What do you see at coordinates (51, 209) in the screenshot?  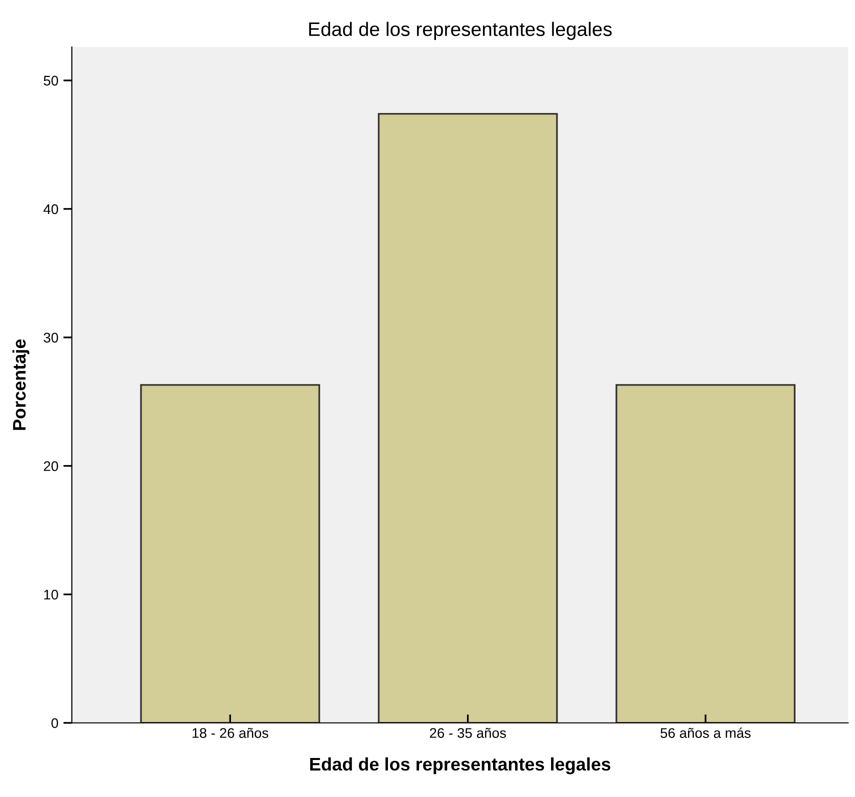 I see `y-tick-label: 40` at bounding box center [51, 209].